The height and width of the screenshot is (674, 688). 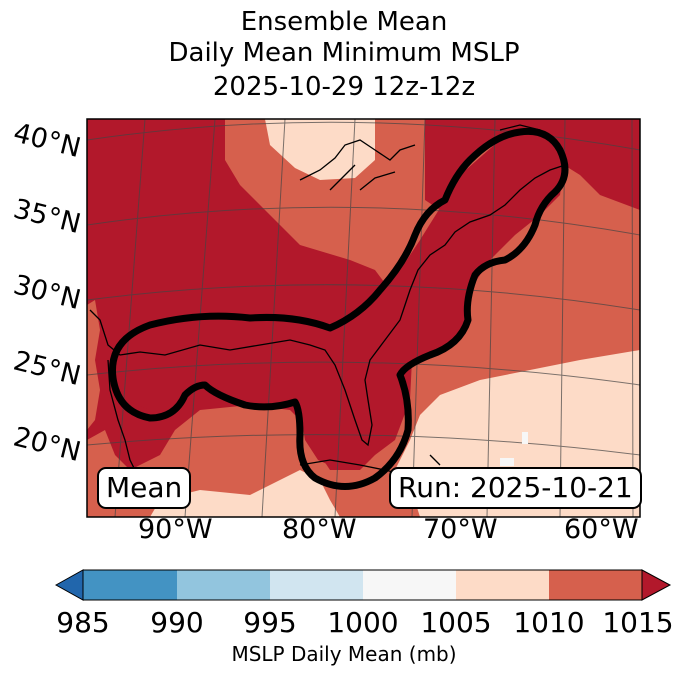 I want to click on map-title: Ensemble Mean, so click(x=344, y=22).